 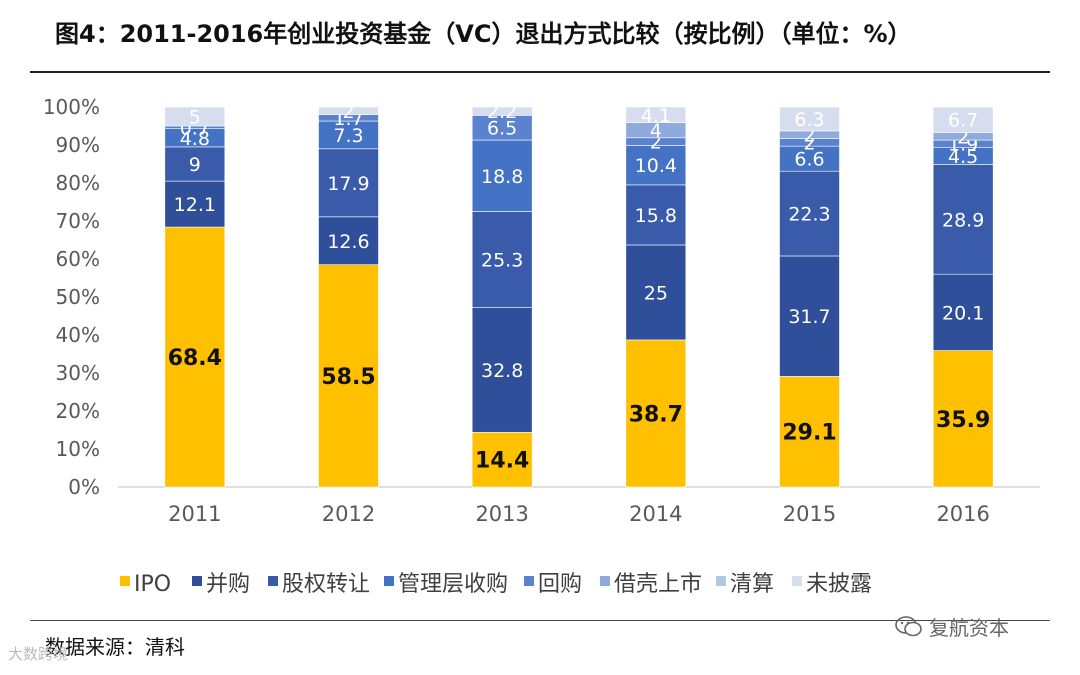 I want to click on wechat-icon, so click(x=908, y=625).